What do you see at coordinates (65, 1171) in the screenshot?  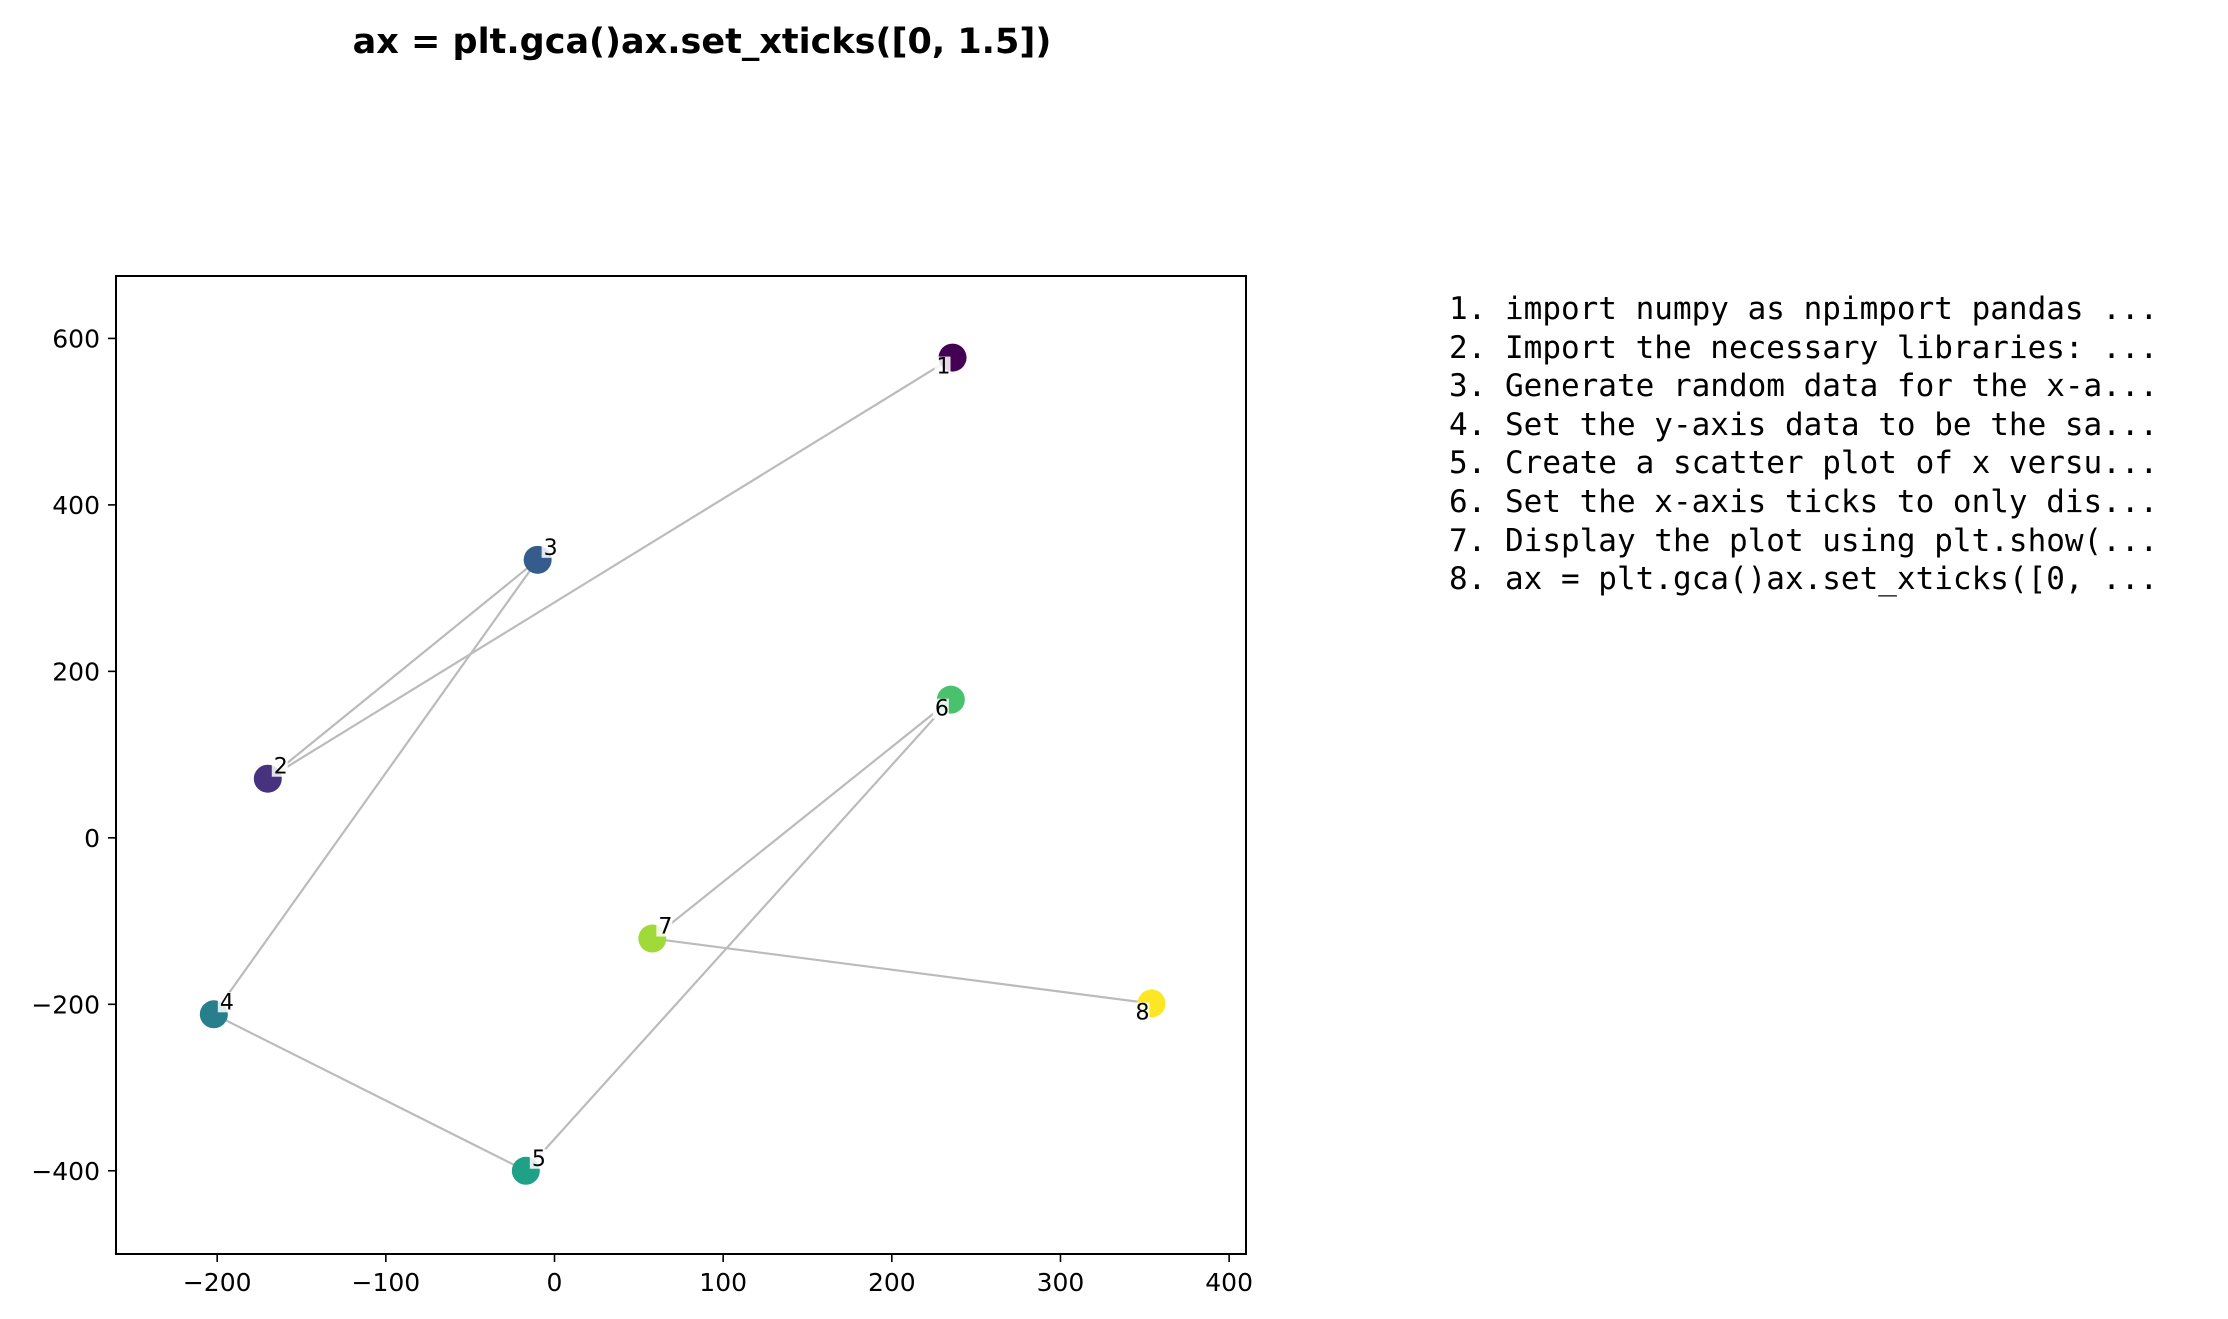 I see `y-tick-label--400: −400` at bounding box center [65, 1171].